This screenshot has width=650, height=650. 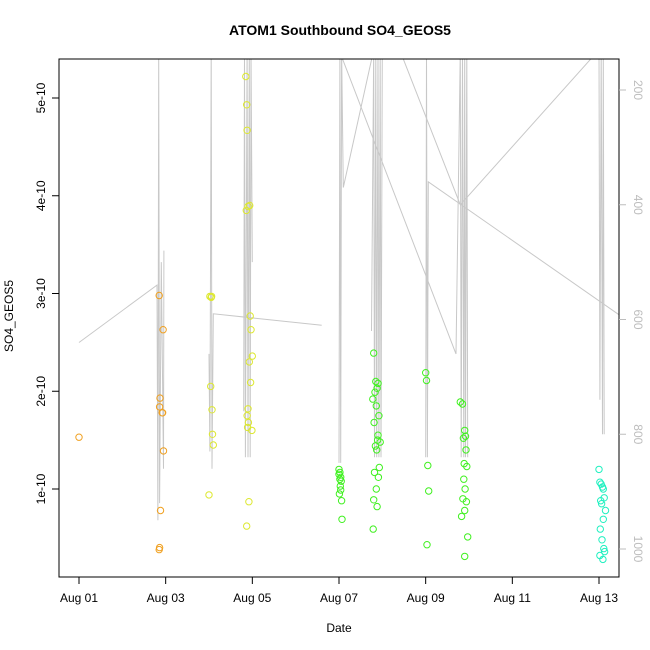 What do you see at coordinates (632, 321) in the screenshot?
I see `y-axis-right: 200 400 600 800 1000` at bounding box center [632, 321].